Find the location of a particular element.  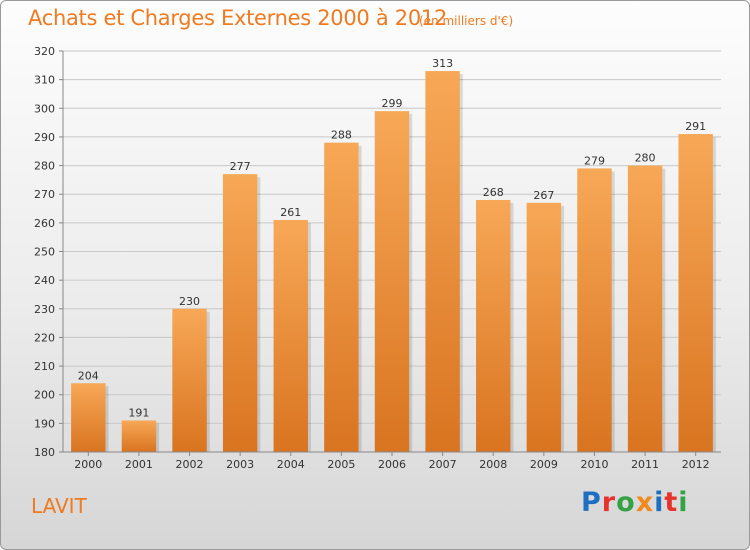

y-tick-label: 300 is located at coordinates (44, 108).